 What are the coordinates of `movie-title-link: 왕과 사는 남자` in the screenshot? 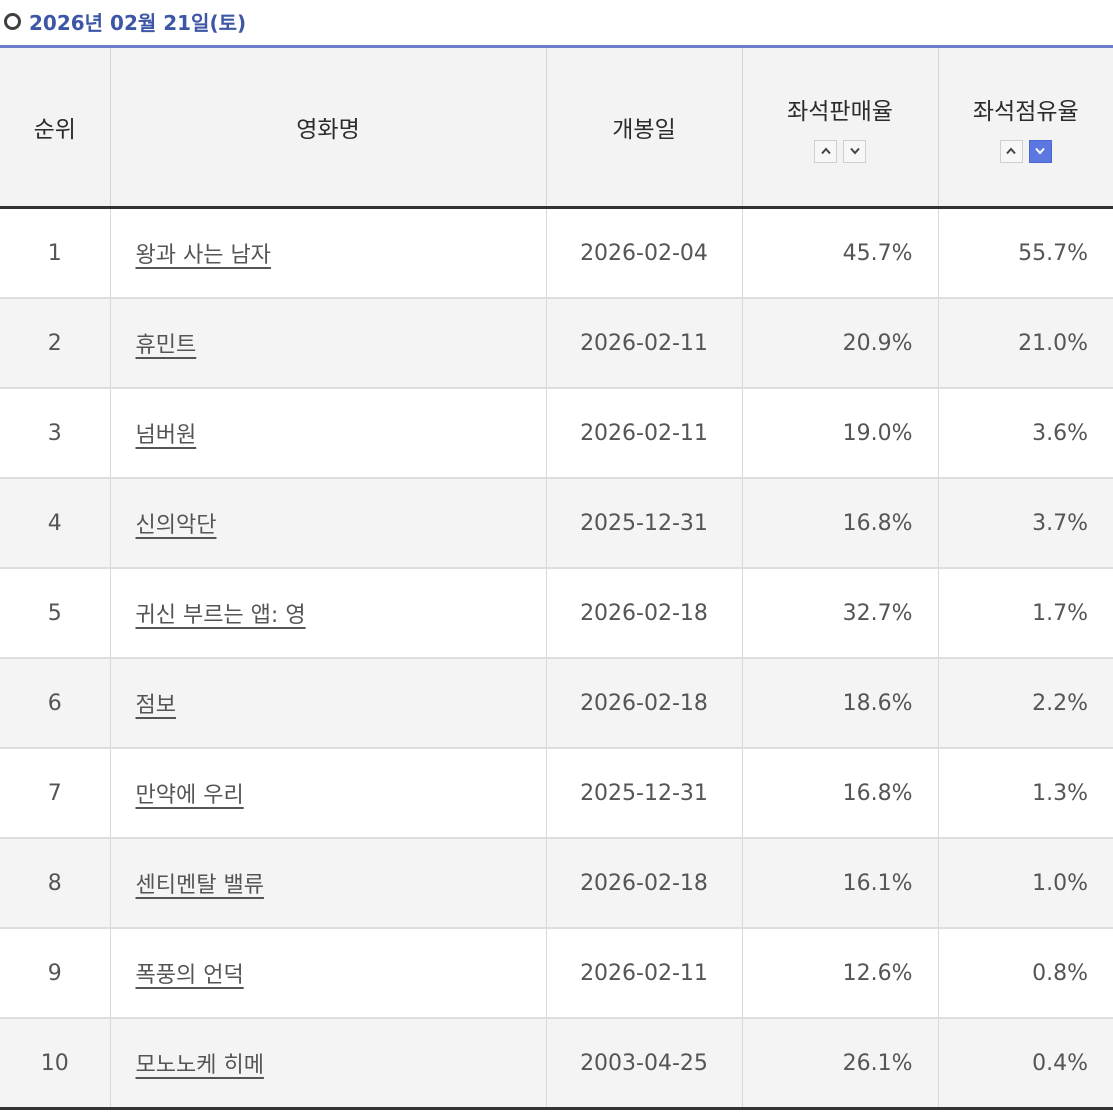 It's located at (203, 255).